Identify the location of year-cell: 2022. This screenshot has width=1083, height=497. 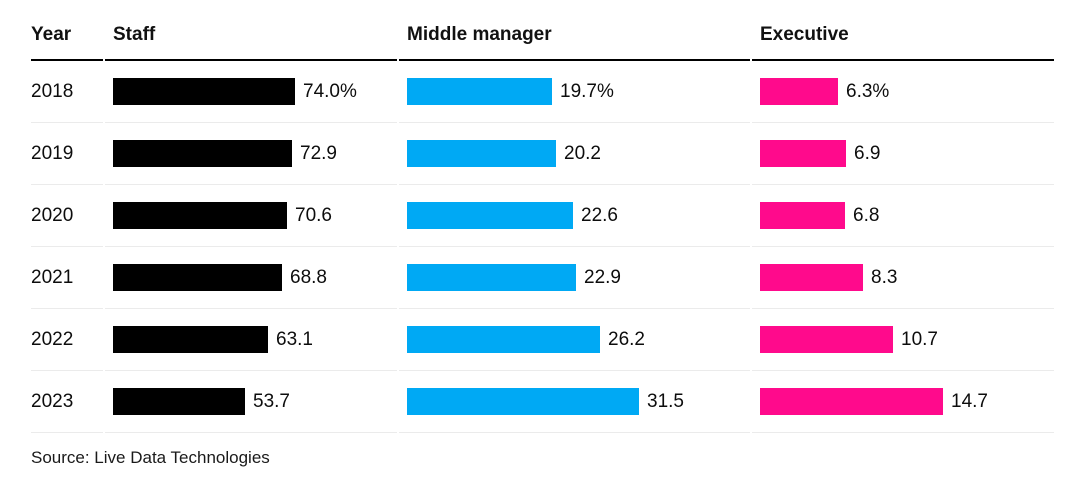
(67, 340).